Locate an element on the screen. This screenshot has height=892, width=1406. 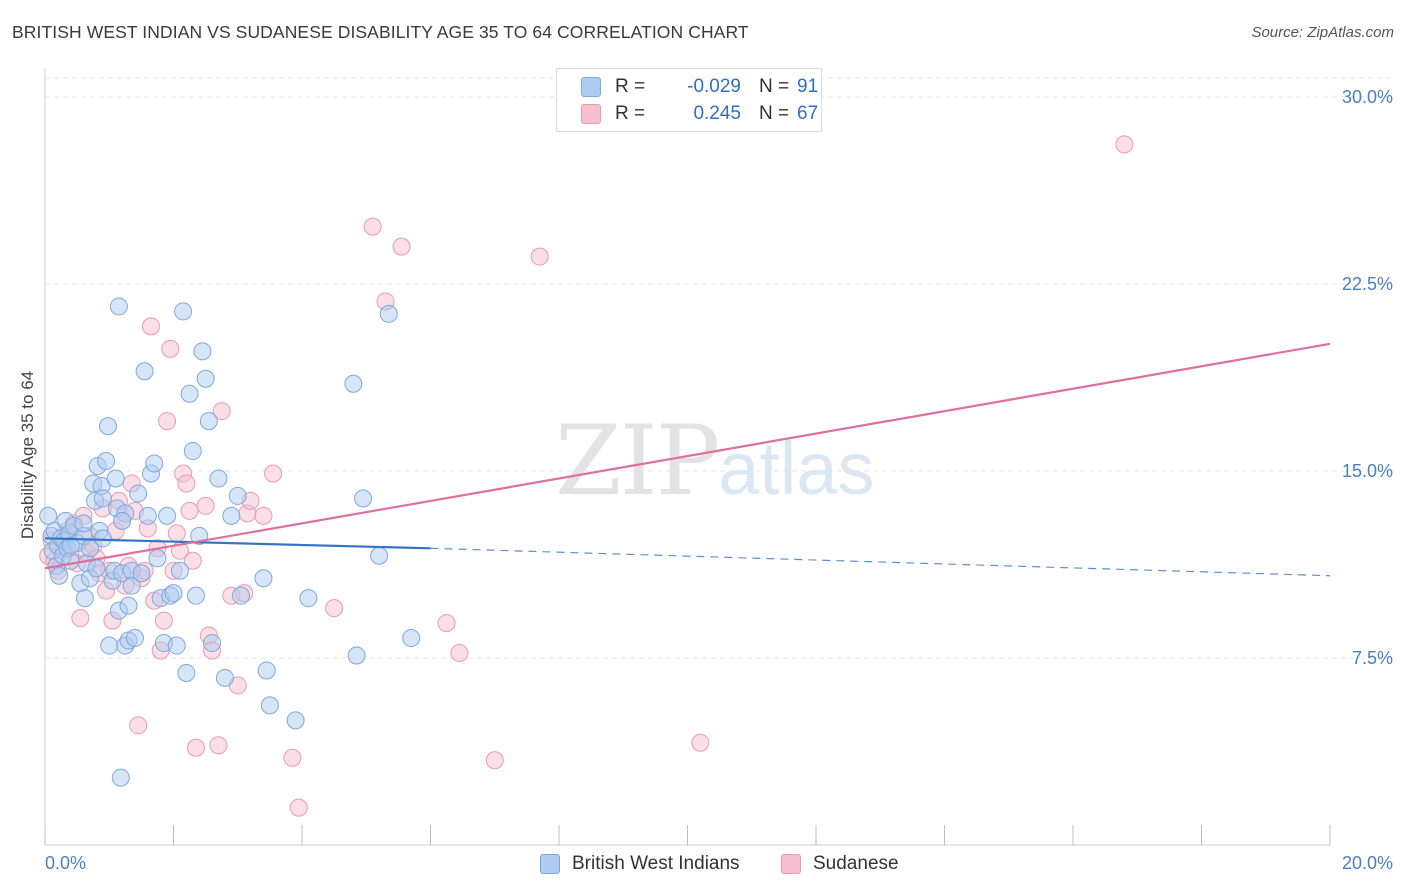
trend-line-british-west-indians-extension is located at coordinates (880, 562).